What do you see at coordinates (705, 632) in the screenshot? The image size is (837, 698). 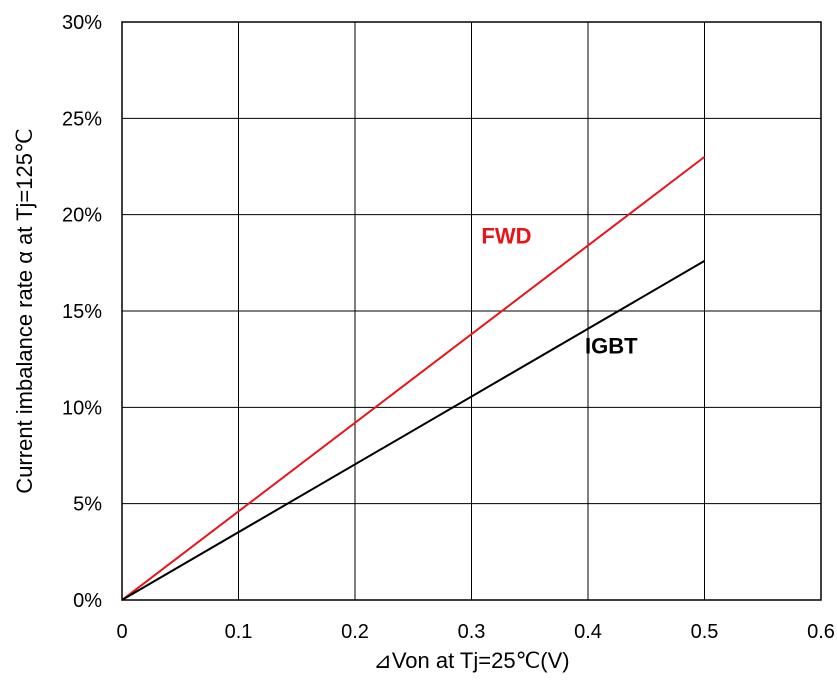 I see `x-tick-label: 0.5` at bounding box center [705, 632].